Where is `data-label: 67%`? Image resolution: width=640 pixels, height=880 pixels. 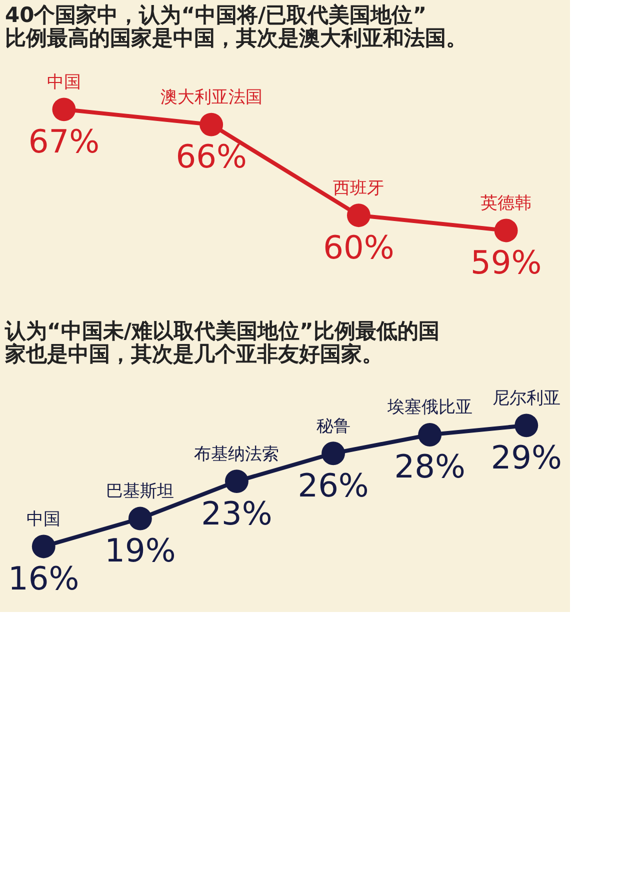
data-label: 67% is located at coordinates (64, 141).